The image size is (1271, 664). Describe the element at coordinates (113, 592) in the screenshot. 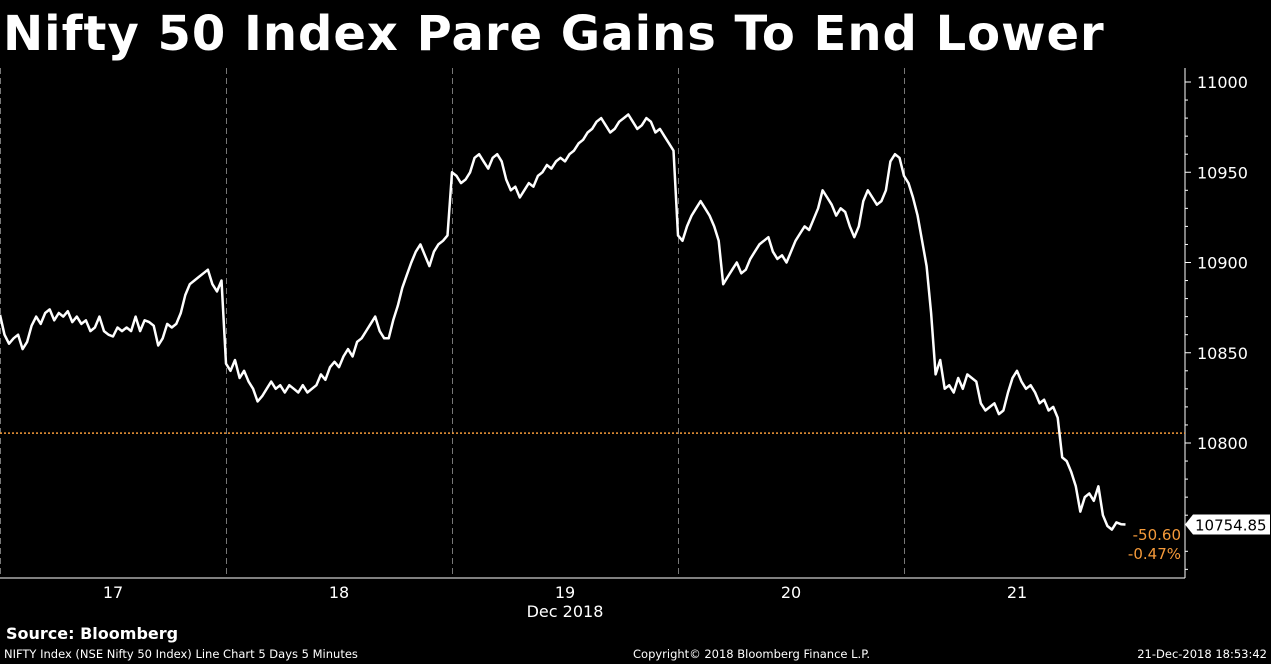

I see `x-tick-label: 17` at that location.